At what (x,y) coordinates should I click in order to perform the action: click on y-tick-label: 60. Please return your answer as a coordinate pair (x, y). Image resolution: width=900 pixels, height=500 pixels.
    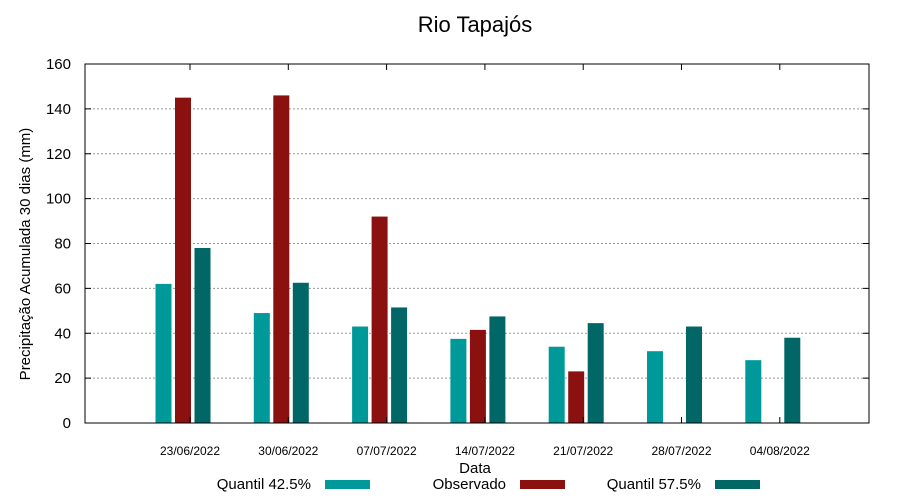
    Looking at the image, I should click on (62, 288).